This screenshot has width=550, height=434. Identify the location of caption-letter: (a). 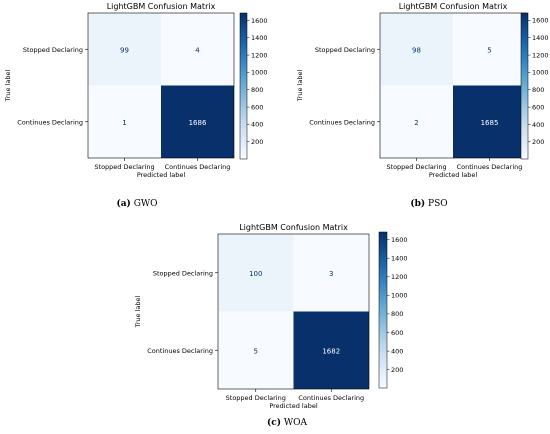
(123, 203).